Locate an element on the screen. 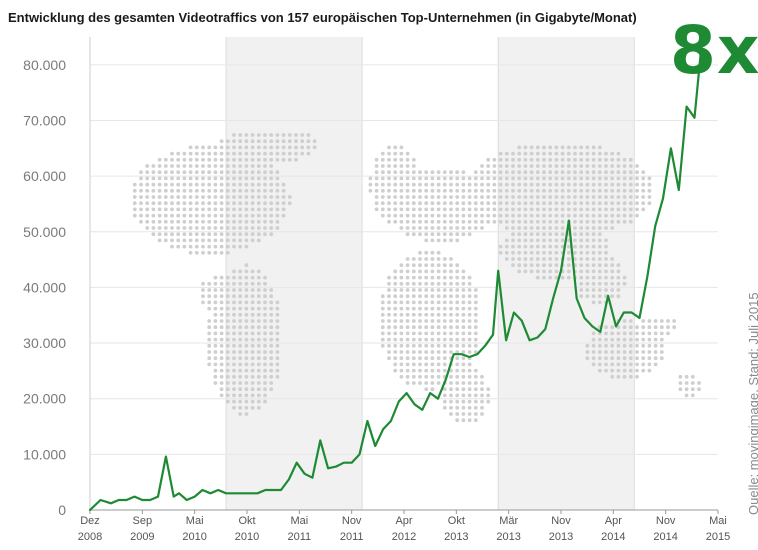 This screenshot has height=550, width=758. x-tick-label: Okt is located at coordinates (246, 521).